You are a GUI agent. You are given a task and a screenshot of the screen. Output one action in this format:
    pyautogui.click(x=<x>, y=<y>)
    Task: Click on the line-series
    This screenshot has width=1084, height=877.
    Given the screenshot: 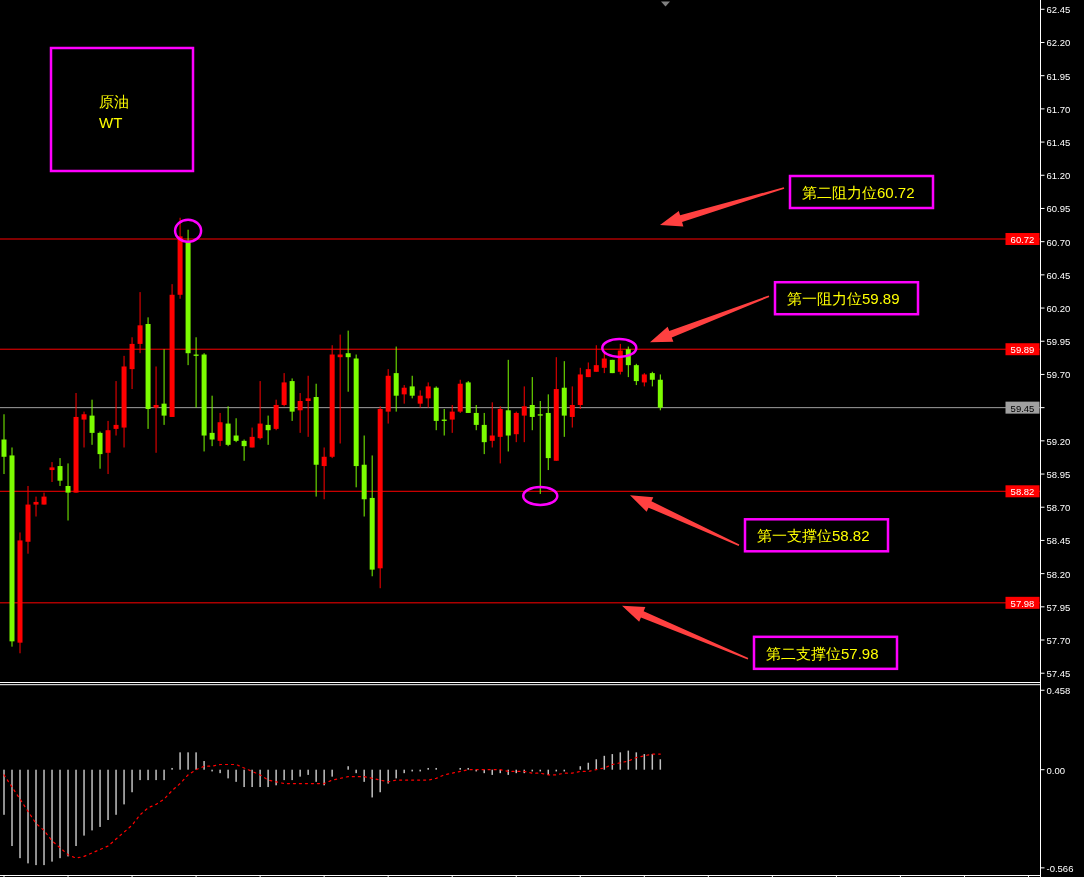 What is the action you would take?
    pyautogui.click(x=332, y=806)
    